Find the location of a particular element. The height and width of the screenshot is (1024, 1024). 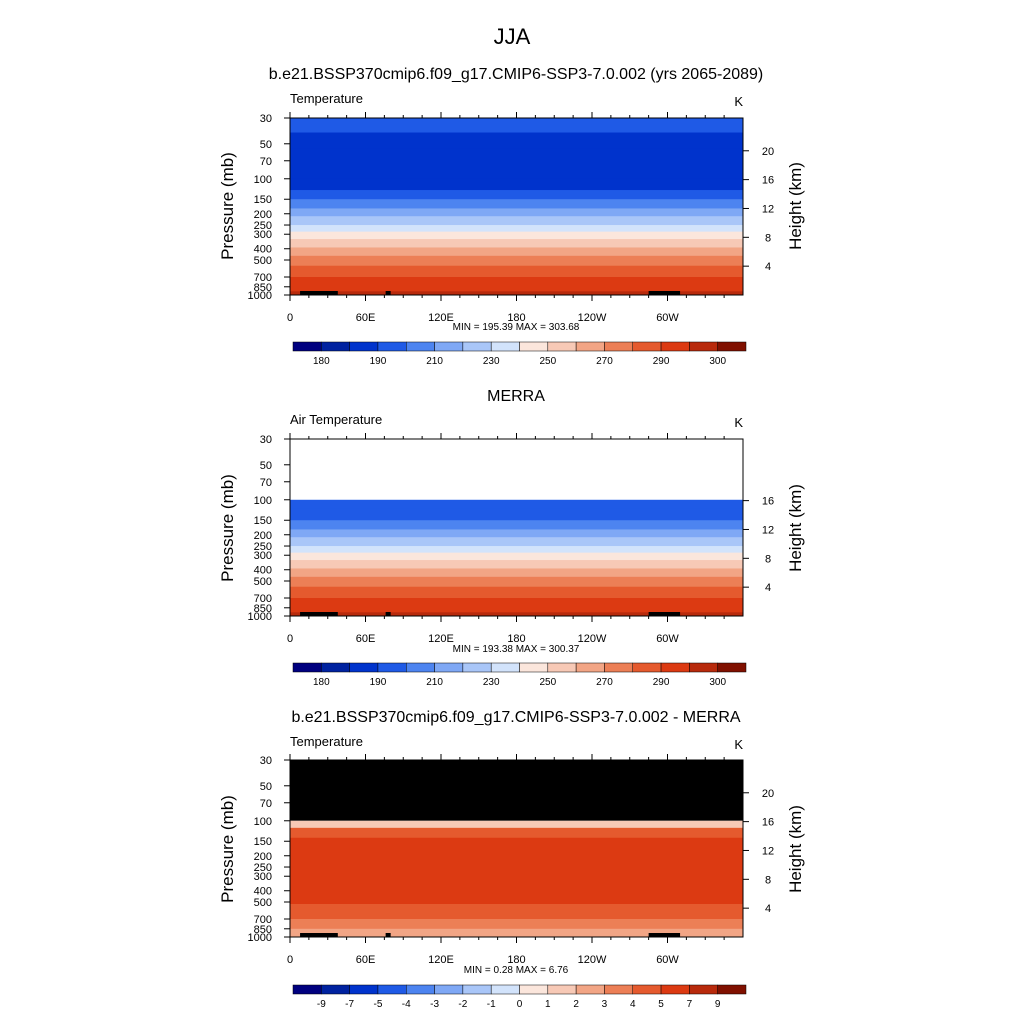

colorbar-label: 3 is located at coordinates (605, 1004).